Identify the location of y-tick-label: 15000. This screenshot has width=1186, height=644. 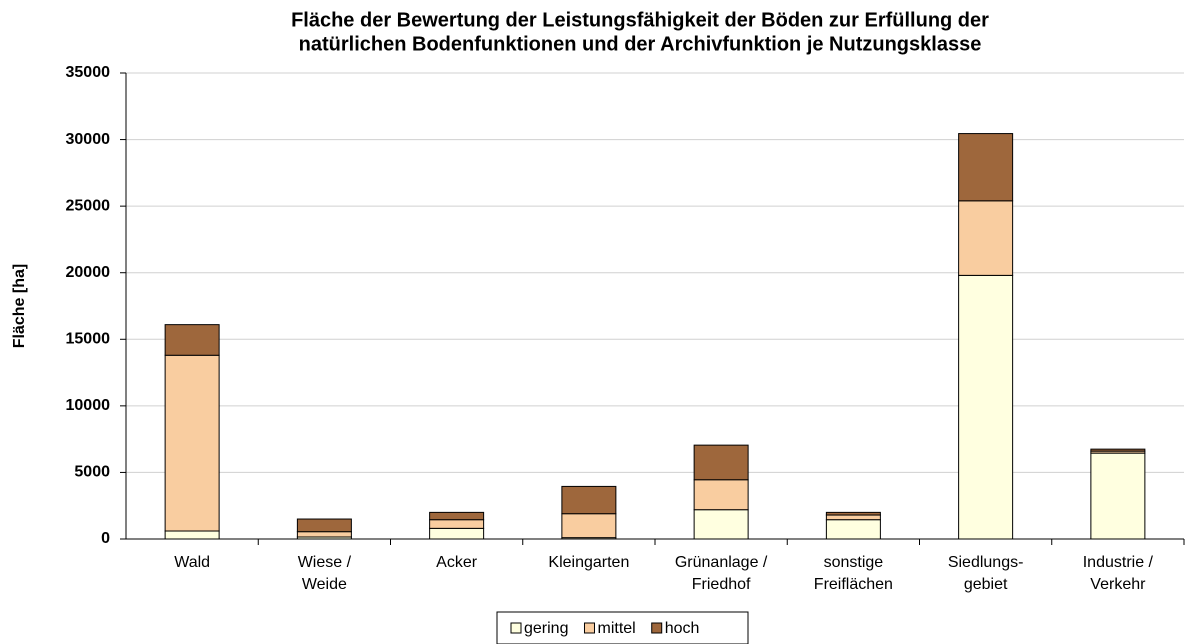
(88, 339).